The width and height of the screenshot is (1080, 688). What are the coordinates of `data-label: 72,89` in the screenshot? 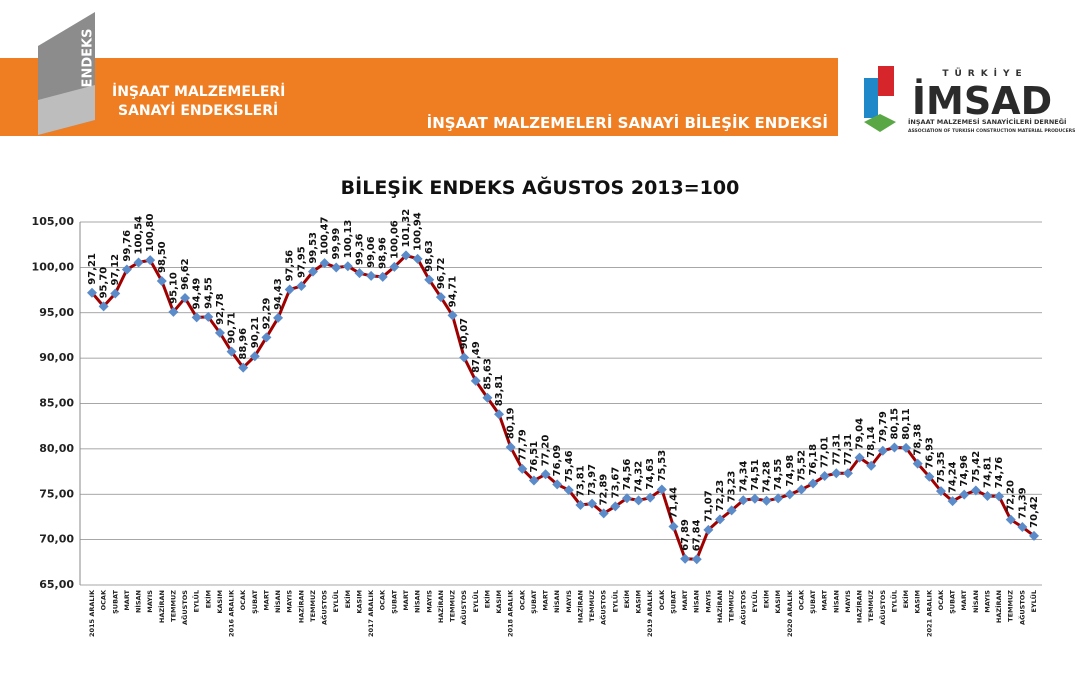 It's located at (604, 490).